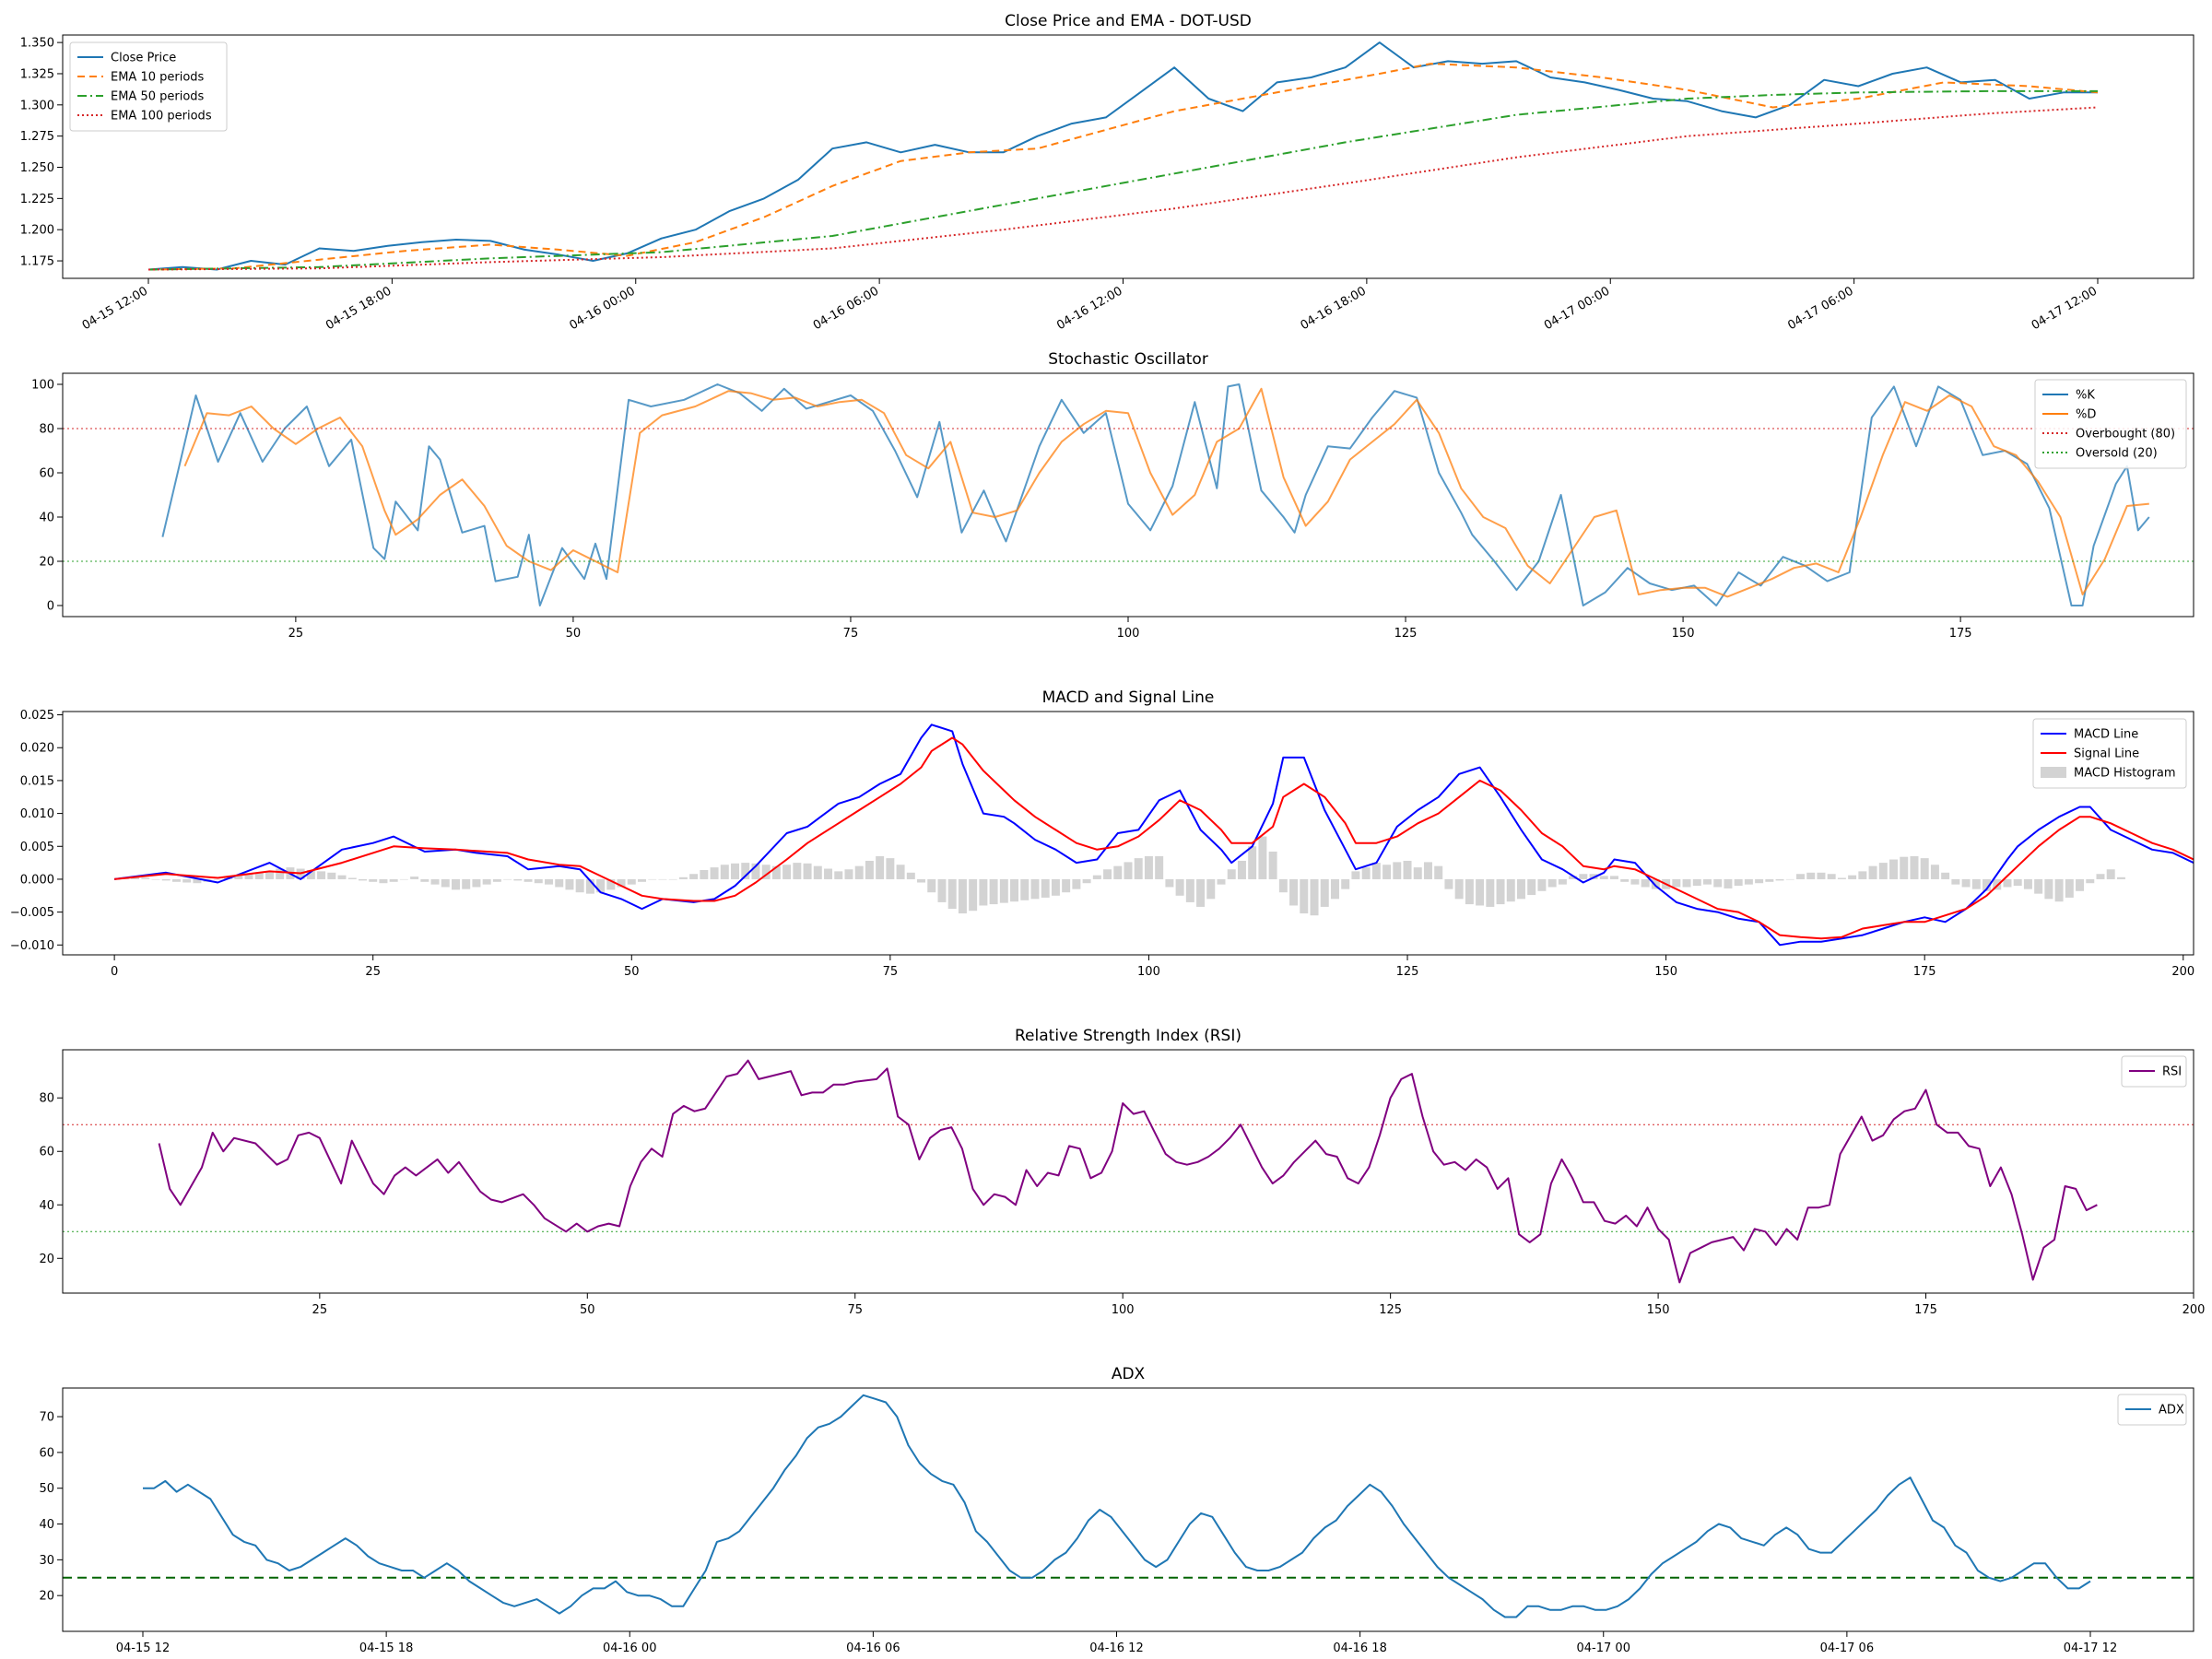  What do you see at coordinates (629, 1648) in the screenshot?
I see `x-tick-label: 04-16 00` at bounding box center [629, 1648].